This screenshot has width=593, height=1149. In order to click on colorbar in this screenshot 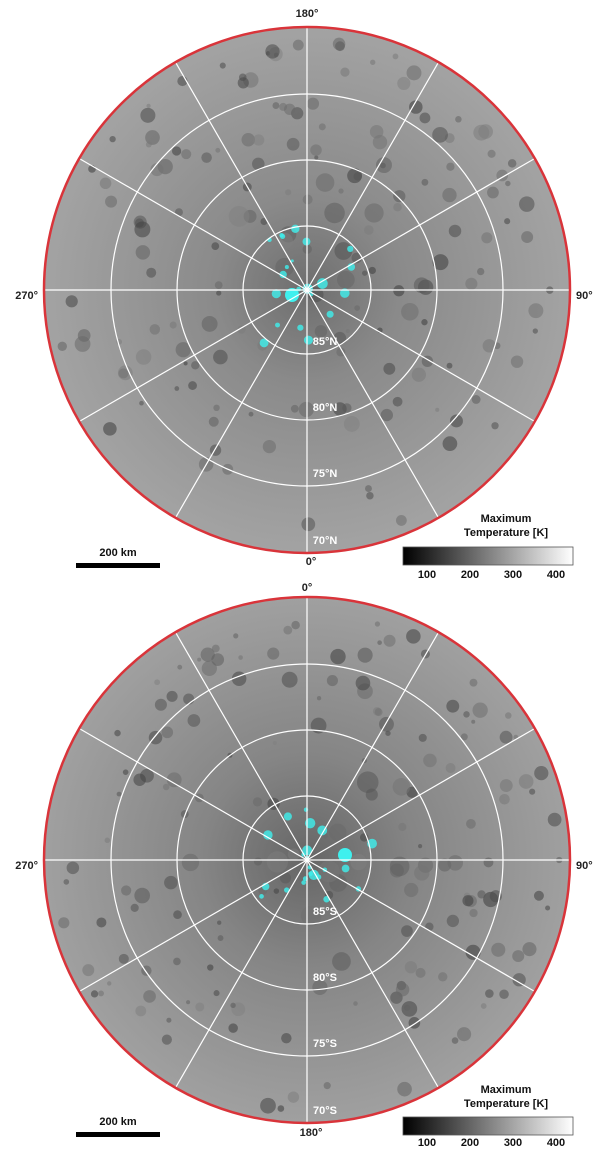, I will do `click(488, 1126)`.